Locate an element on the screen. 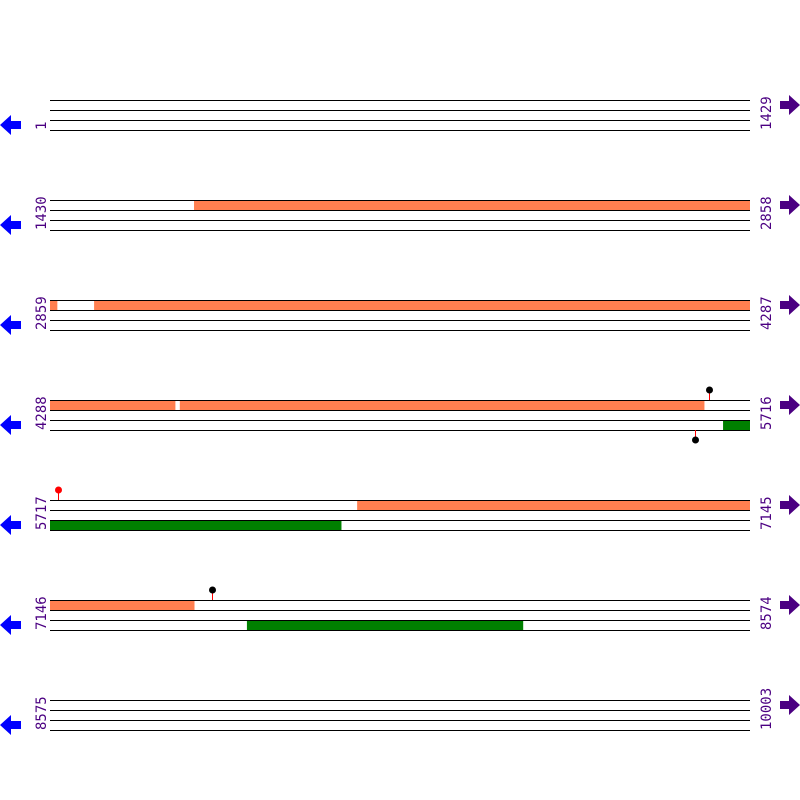  row-start-label: 4288 is located at coordinates (42, 413).